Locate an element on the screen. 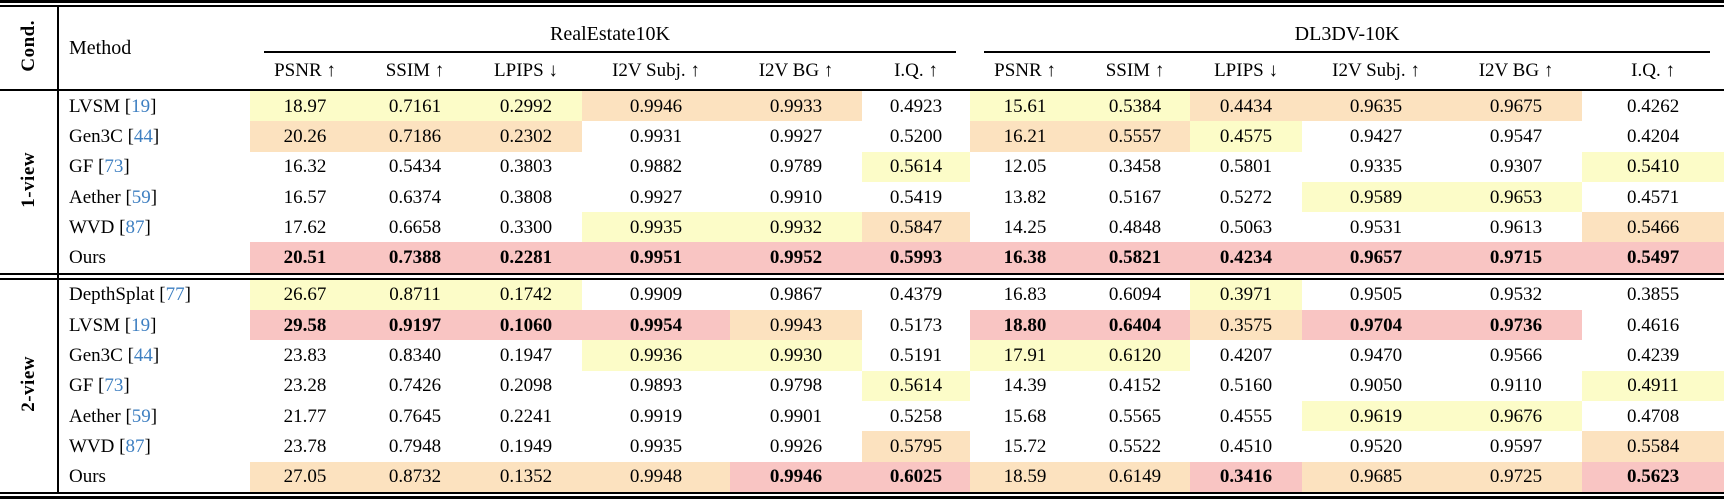 The image size is (1724, 501). metric-value: 0.5167 is located at coordinates (1135, 197).